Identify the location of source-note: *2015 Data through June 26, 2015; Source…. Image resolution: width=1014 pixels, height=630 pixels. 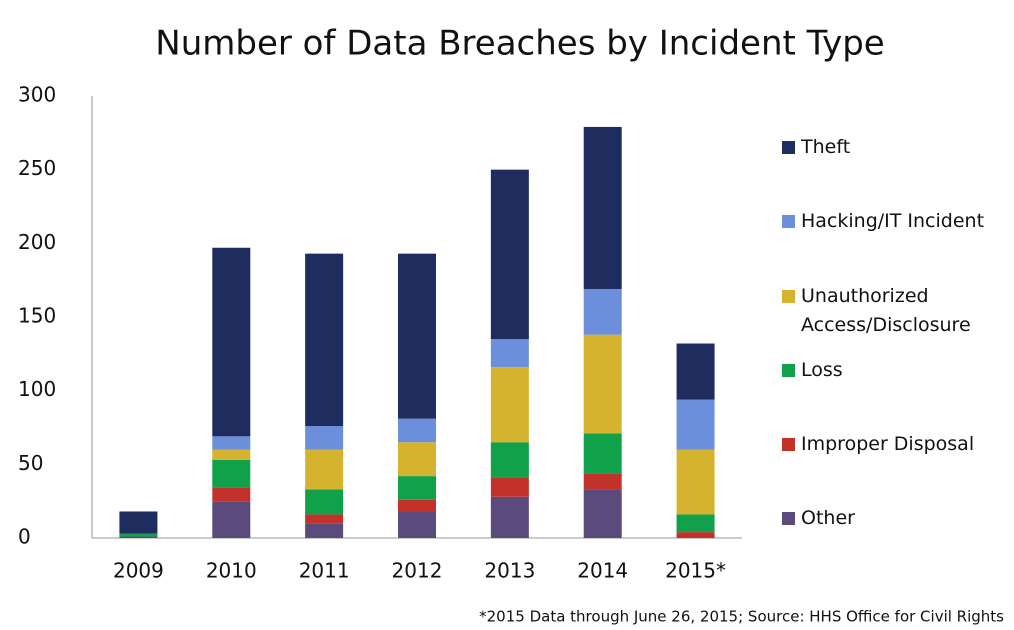
(741, 617).